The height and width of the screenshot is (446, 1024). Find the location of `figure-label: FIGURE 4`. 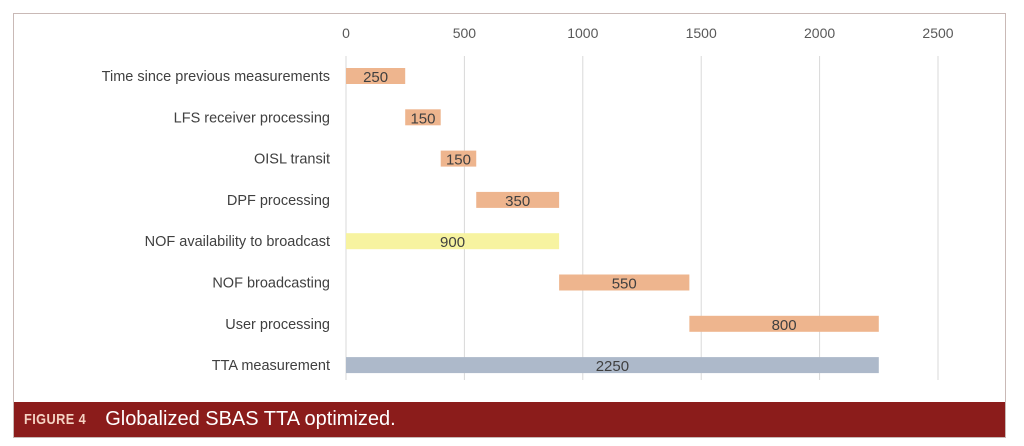

figure-label: FIGURE 4 is located at coordinates (55, 419).